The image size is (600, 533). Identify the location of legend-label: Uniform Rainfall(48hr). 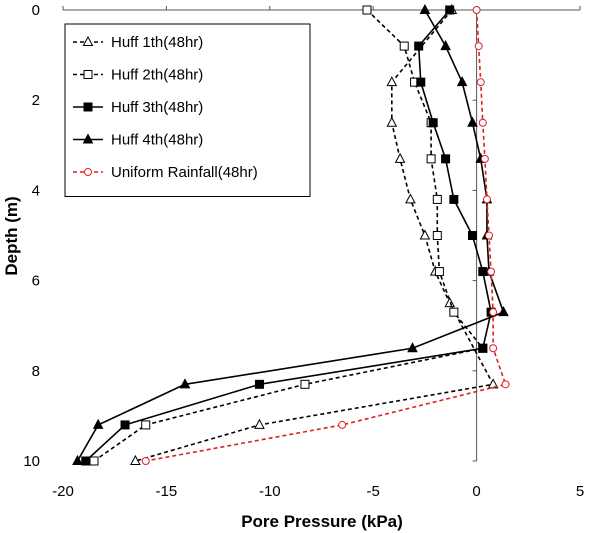
(184, 172).